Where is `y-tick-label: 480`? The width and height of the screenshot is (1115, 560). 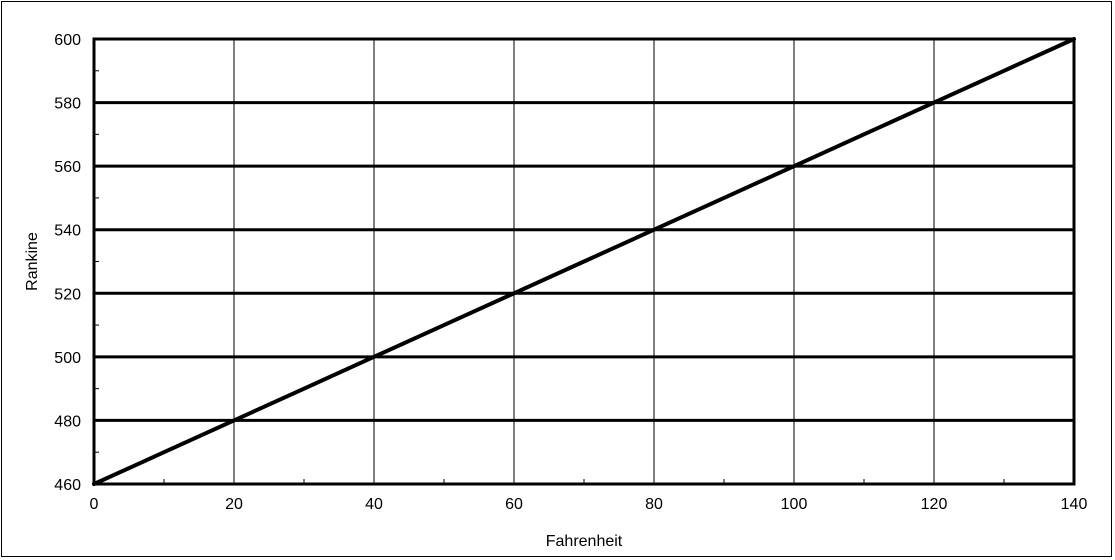 y-tick-label: 480 is located at coordinates (67, 421).